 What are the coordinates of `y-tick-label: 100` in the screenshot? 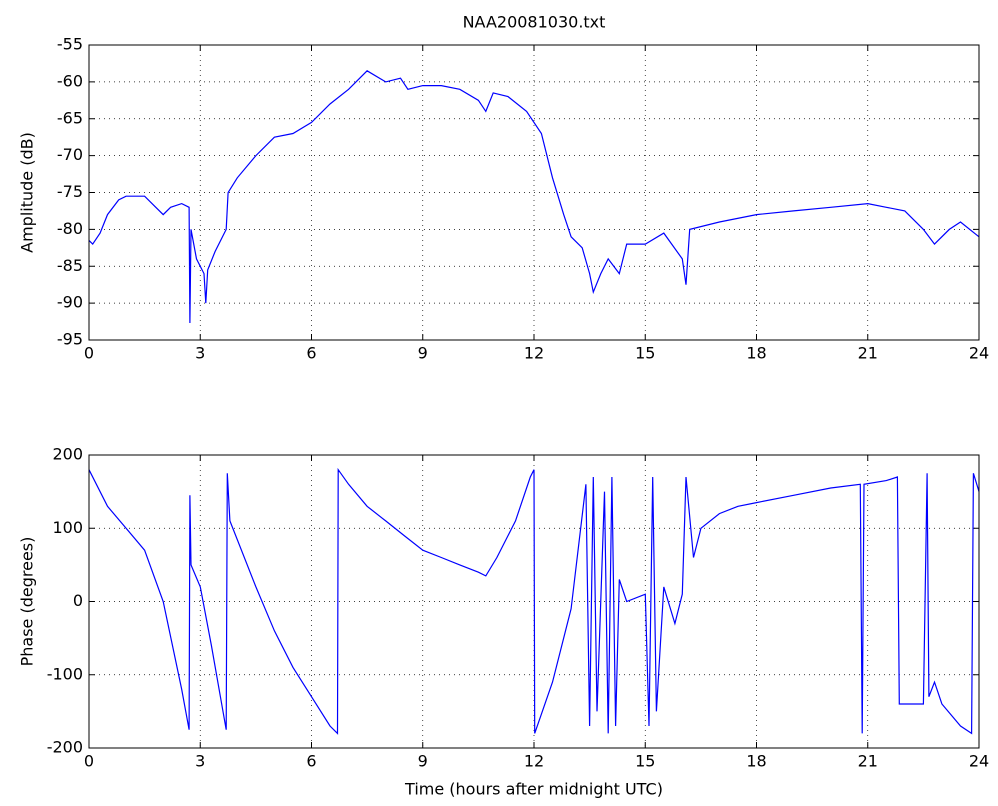 It's located at (67, 527).